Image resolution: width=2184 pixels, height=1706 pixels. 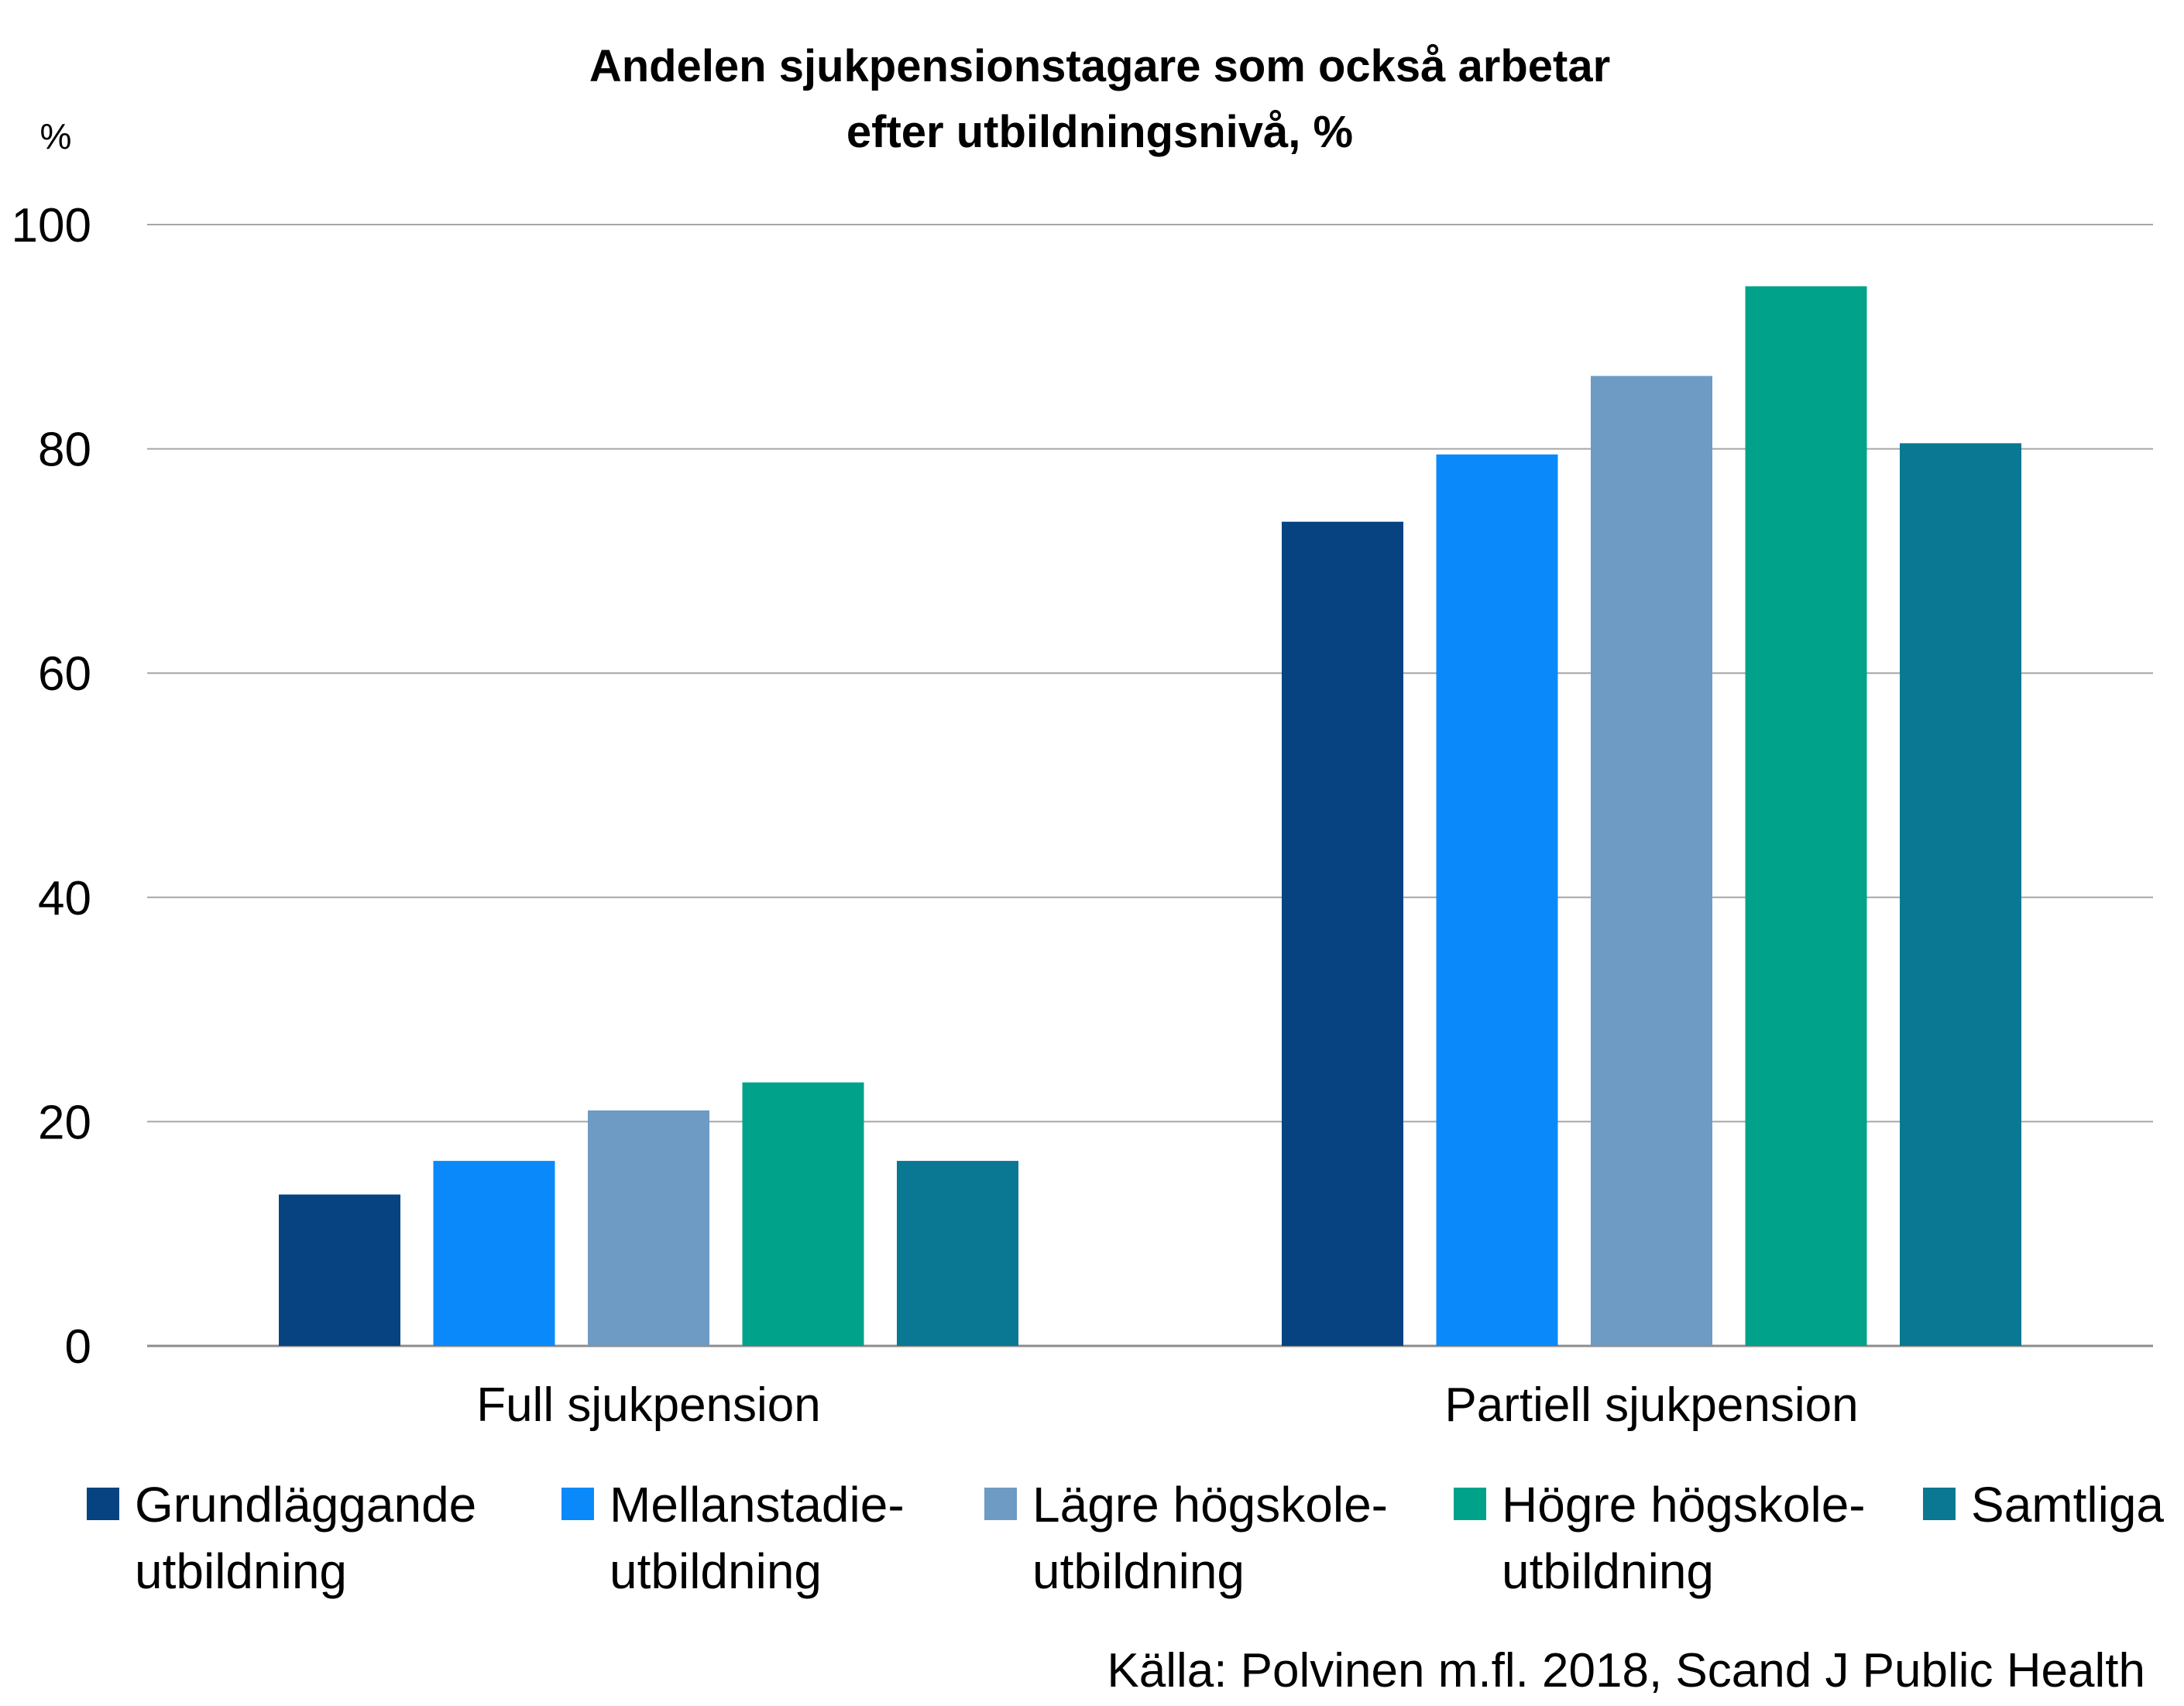 I want to click on y-tick-label: 40, so click(x=64, y=898).